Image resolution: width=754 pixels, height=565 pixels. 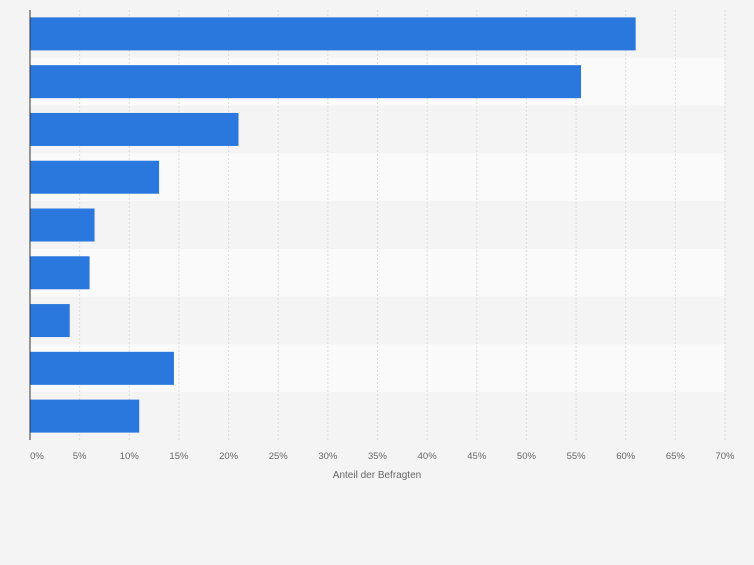 I want to click on x-tick-label: 60%, so click(x=626, y=456).